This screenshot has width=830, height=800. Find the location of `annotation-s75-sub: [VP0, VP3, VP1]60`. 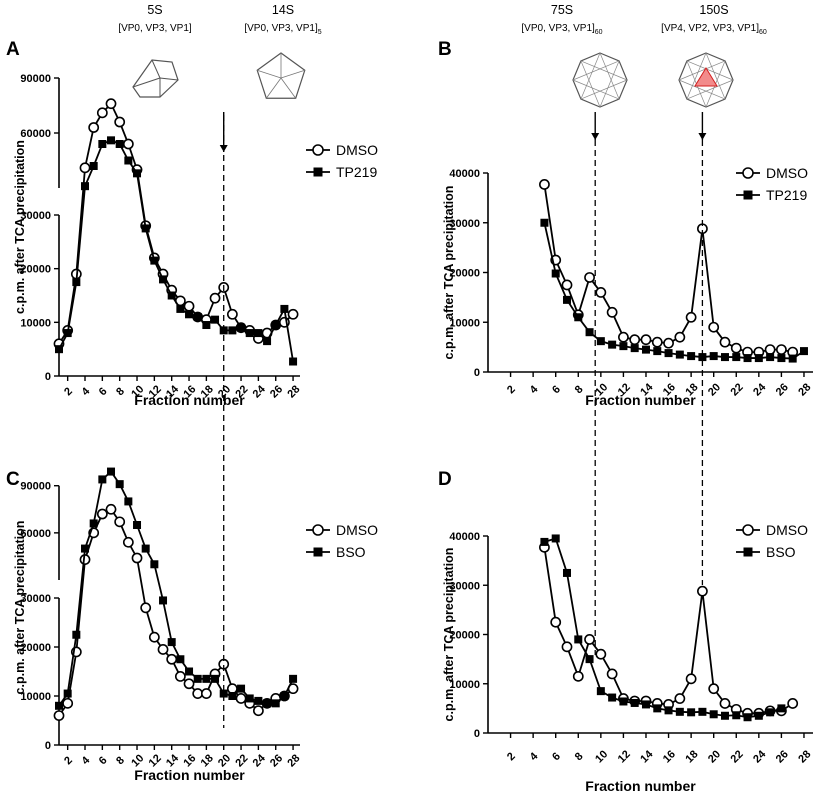

annotation-s75-sub: [VP0, VP3, VP1]60 is located at coordinates (561, 29).